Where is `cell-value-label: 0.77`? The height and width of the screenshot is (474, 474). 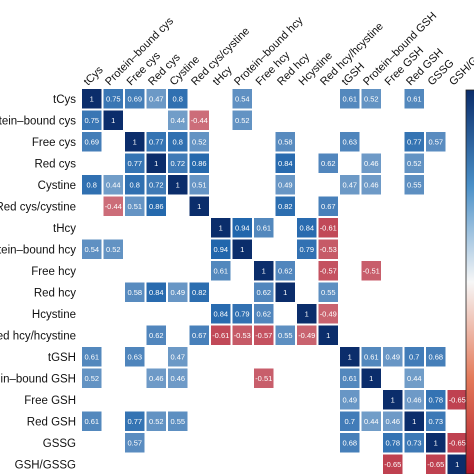 cell-value-label: 0.77 is located at coordinates (134, 163).